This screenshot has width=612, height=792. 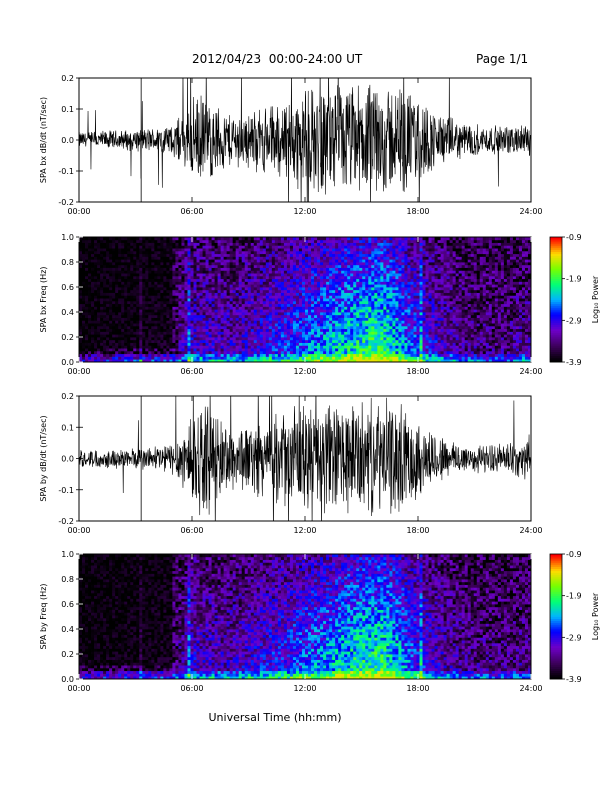 What do you see at coordinates (502, 59) in the screenshot?
I see `page-number: Page 1/1` at bounding box center [502, 59].